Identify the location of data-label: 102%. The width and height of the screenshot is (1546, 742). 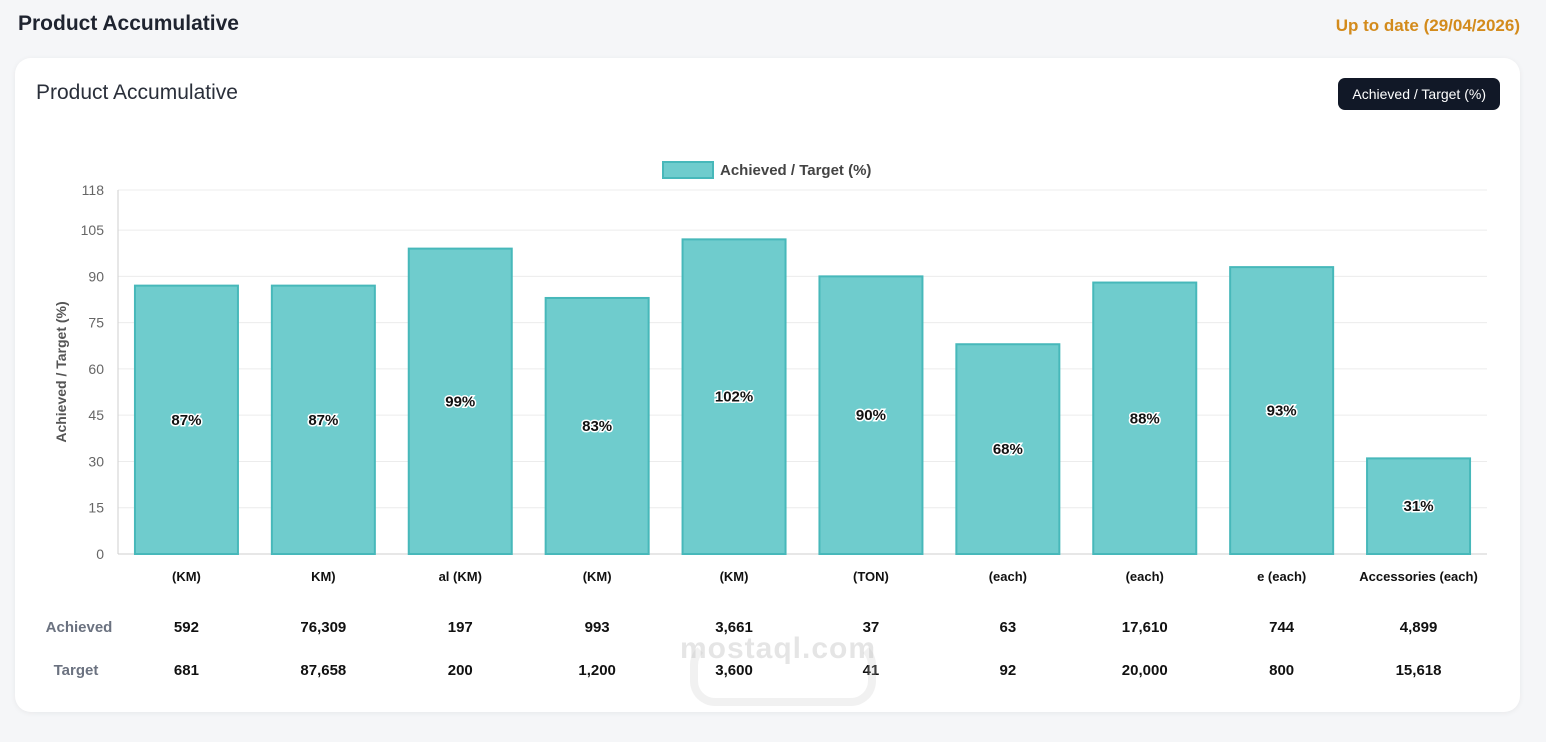
(734, 397).